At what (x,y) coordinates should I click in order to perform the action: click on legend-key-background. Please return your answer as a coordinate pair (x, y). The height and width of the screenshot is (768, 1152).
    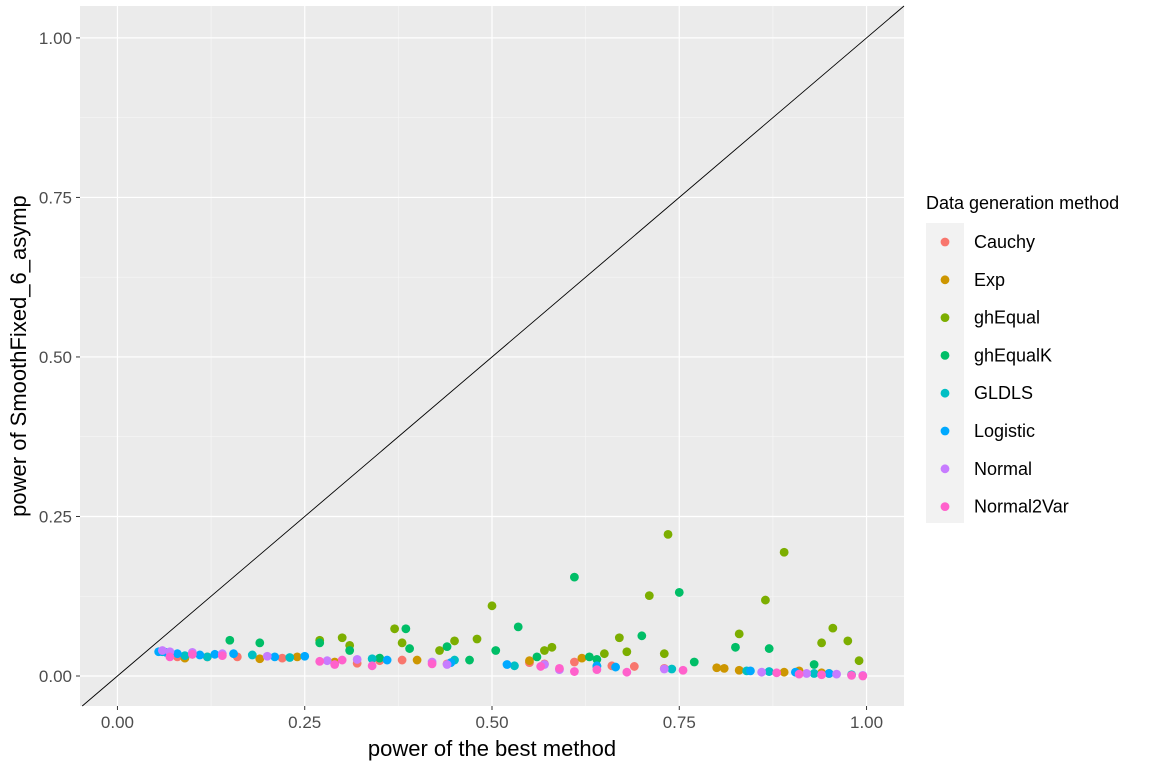
    Looking at the image, I should click on (945, 373).